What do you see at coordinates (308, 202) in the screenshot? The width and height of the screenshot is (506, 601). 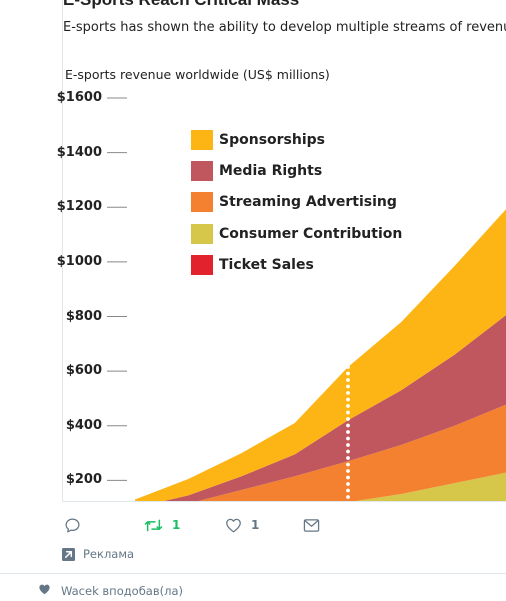 I see `legend-label: Streaming Advertising` at bounding box center [308, 202].